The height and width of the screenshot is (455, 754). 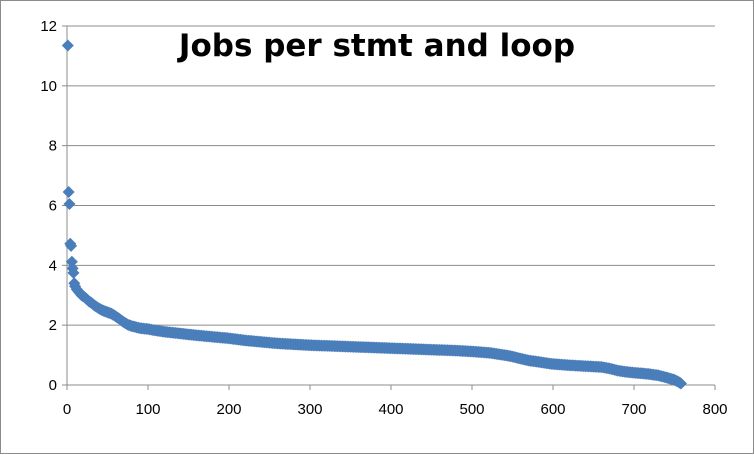 What do you see at coordinates (714, 409) in the screenshot?
I see `x-tick-label: 800` at bounding box center [714, 409].